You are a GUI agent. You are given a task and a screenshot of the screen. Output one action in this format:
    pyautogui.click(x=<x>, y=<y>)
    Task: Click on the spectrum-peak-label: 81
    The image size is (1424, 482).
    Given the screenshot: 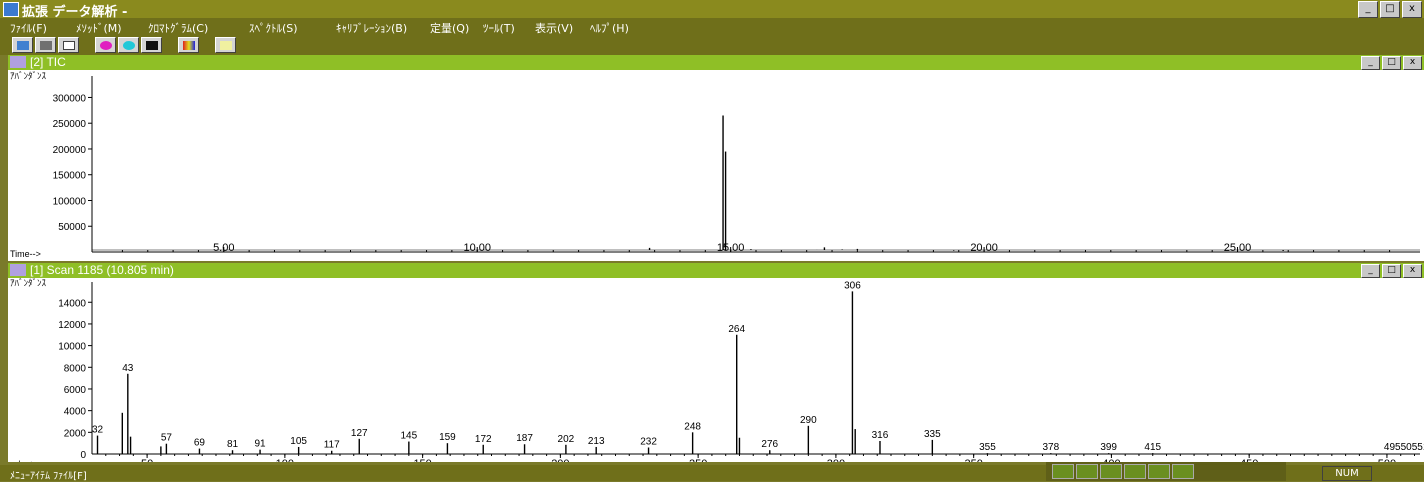 What is the action you would take?
    pyautogui.click(x=233, y=444)
    